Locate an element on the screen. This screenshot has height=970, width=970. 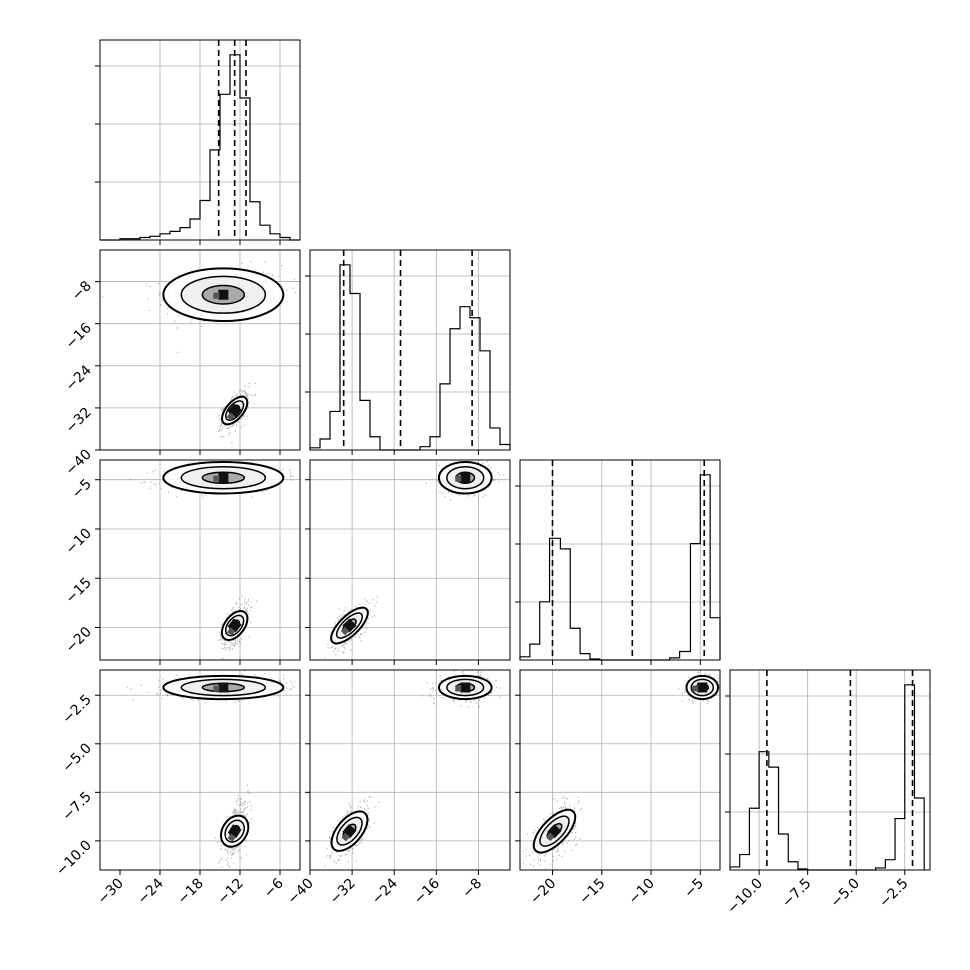
histogram-p3 is located at coordinates (620, 567).